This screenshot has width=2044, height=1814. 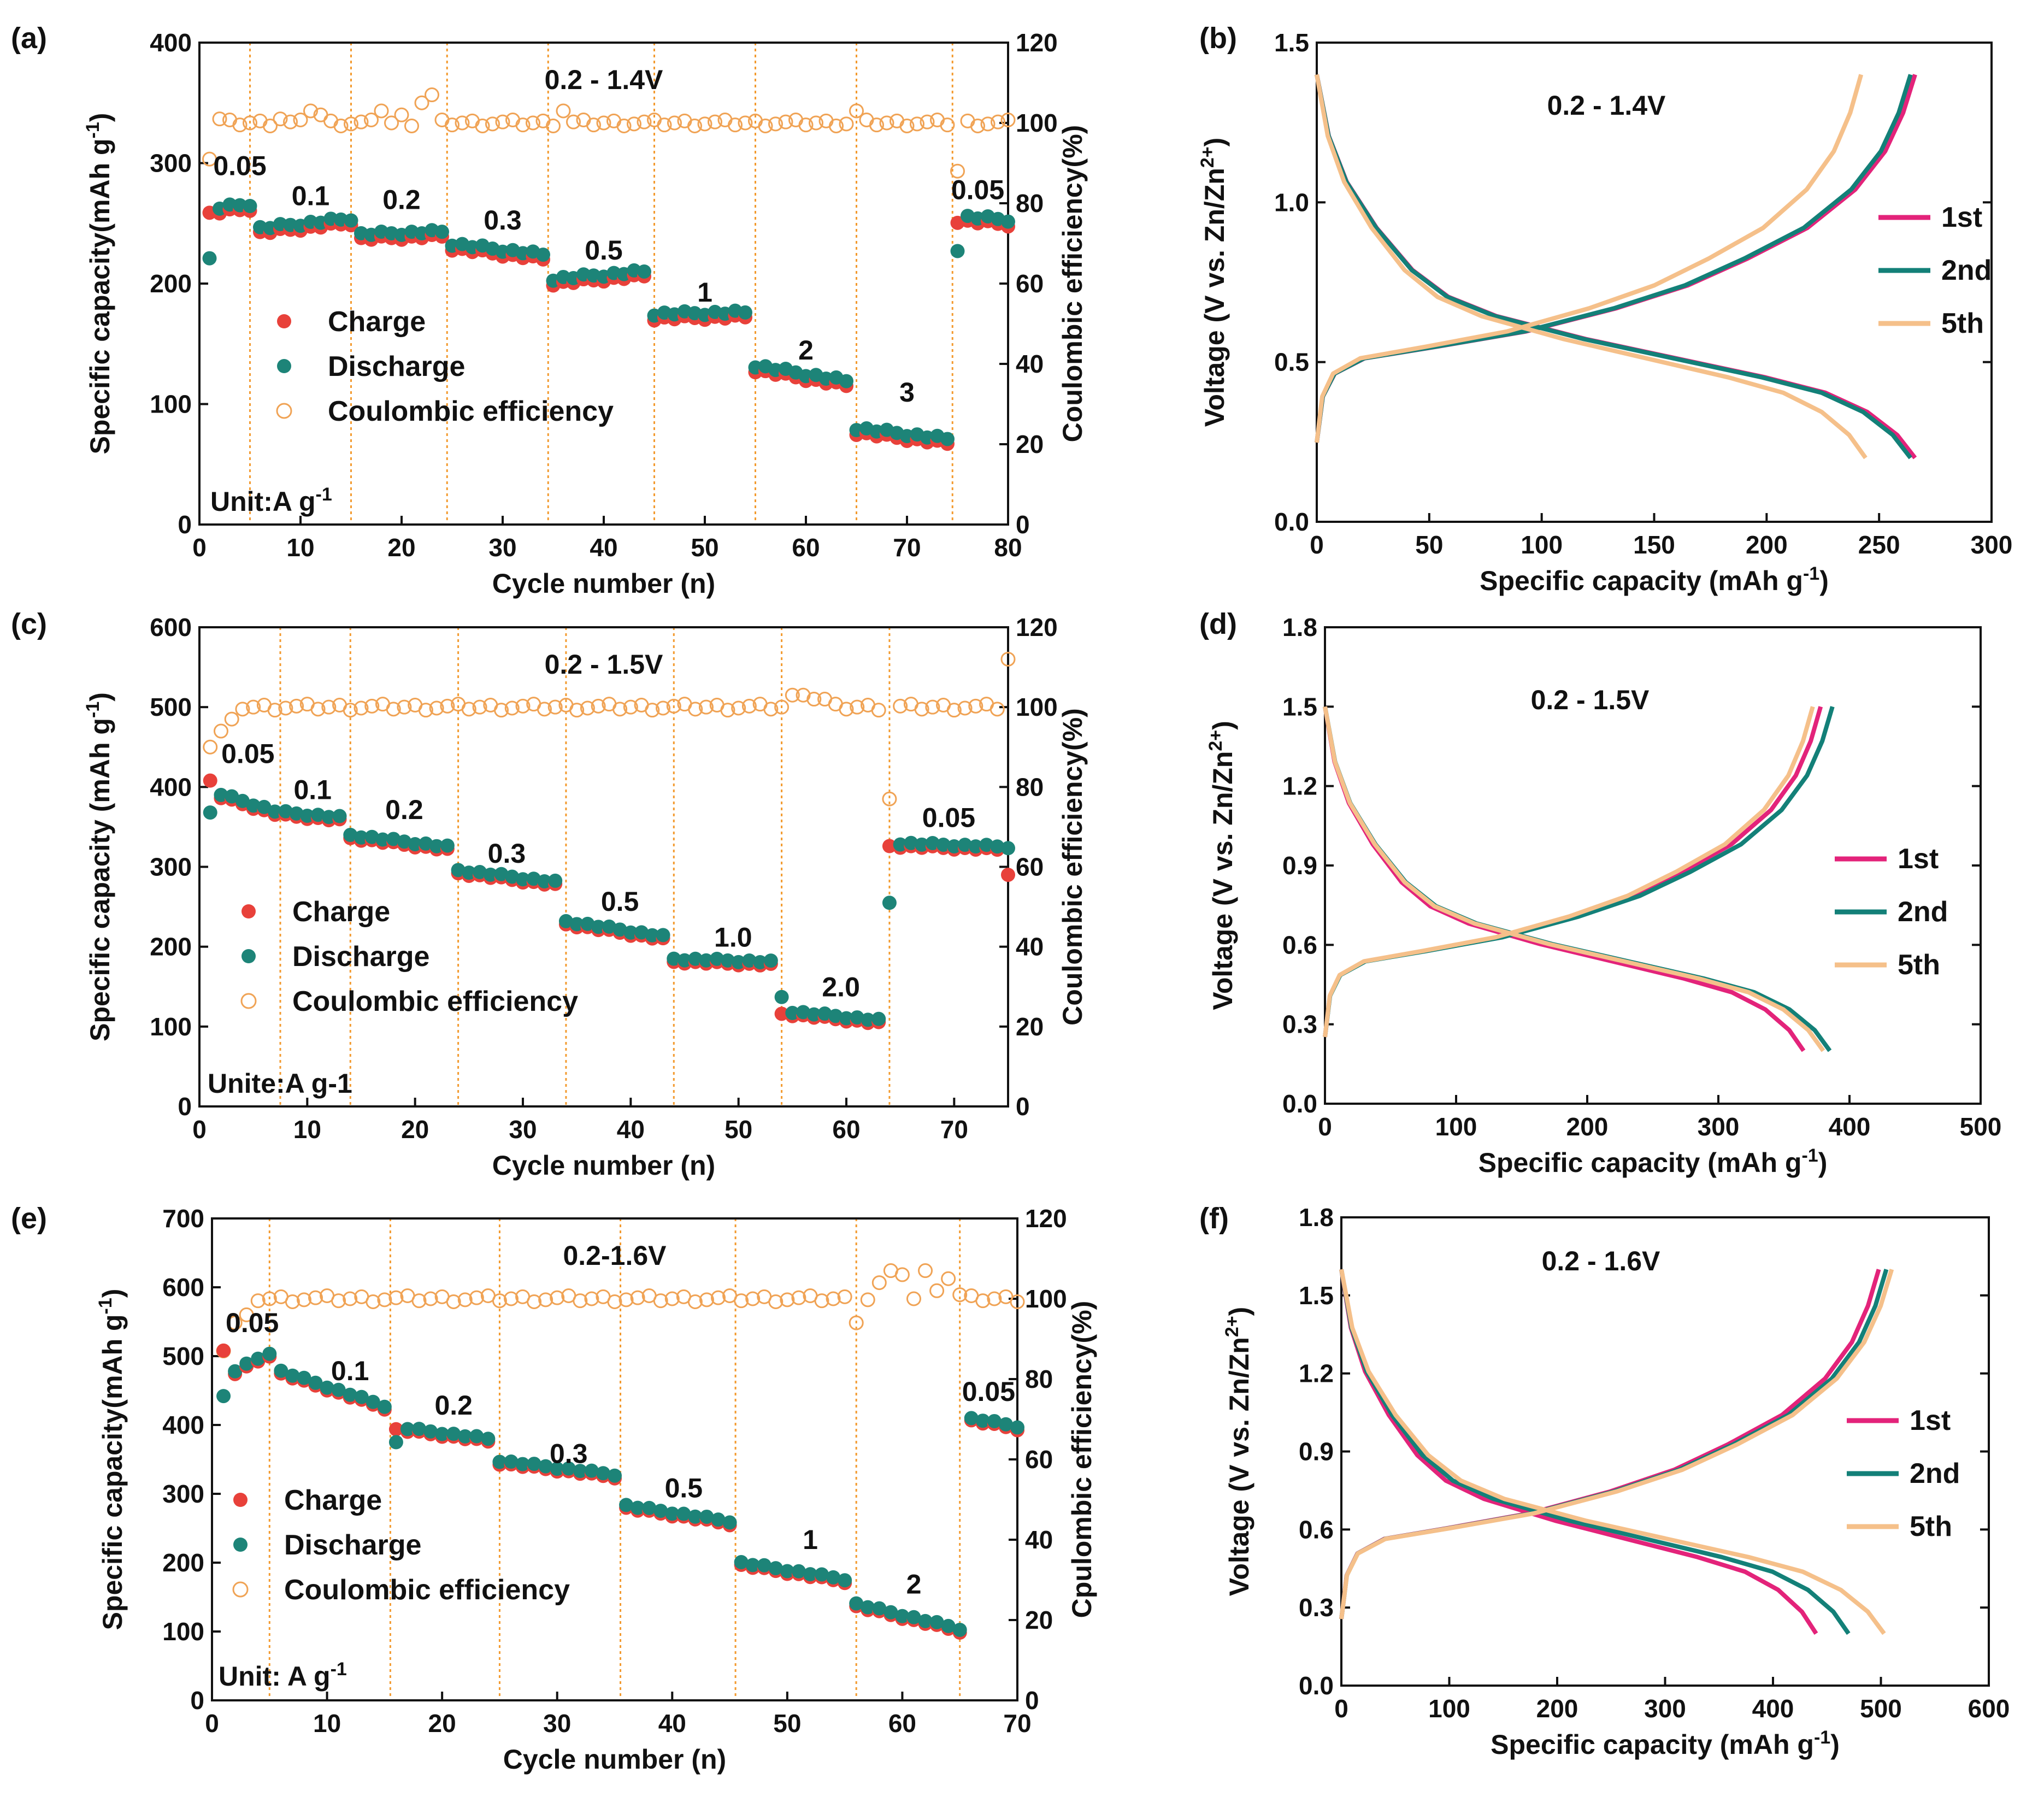 What do you see at coordinates (249, 1001) in the screenshot?
I see `legend-ce-marker` at bounding box center [249, 1001].